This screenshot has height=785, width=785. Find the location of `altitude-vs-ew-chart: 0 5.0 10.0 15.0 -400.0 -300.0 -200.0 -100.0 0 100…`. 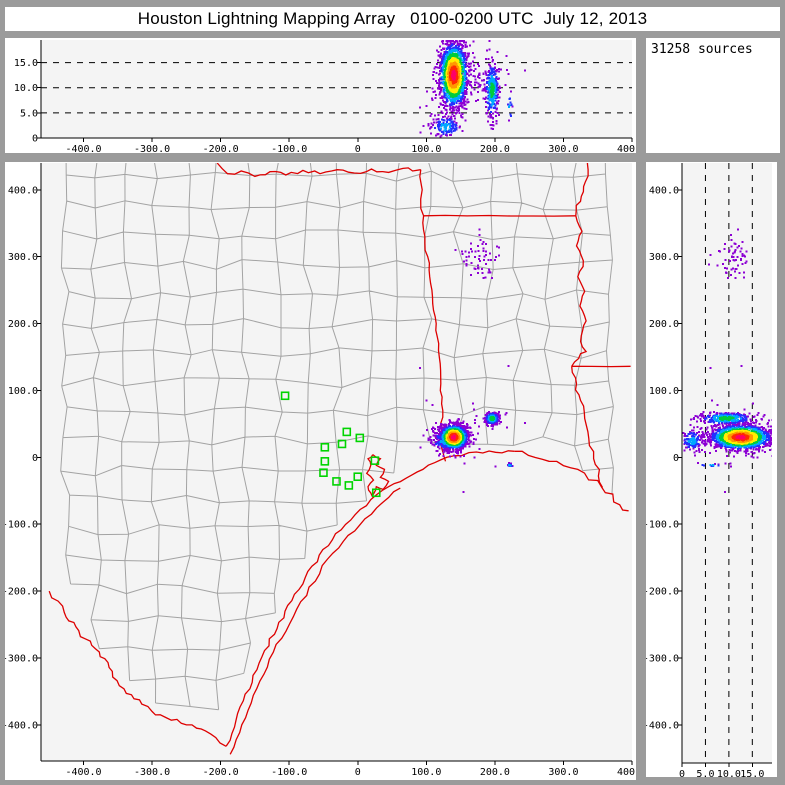

altitude-vs-ew-chart: 0 5.0 10.0 15.0 -400.0 -300.0 -200.0 -100.0 0 100… is located at coordinates (325, 96).